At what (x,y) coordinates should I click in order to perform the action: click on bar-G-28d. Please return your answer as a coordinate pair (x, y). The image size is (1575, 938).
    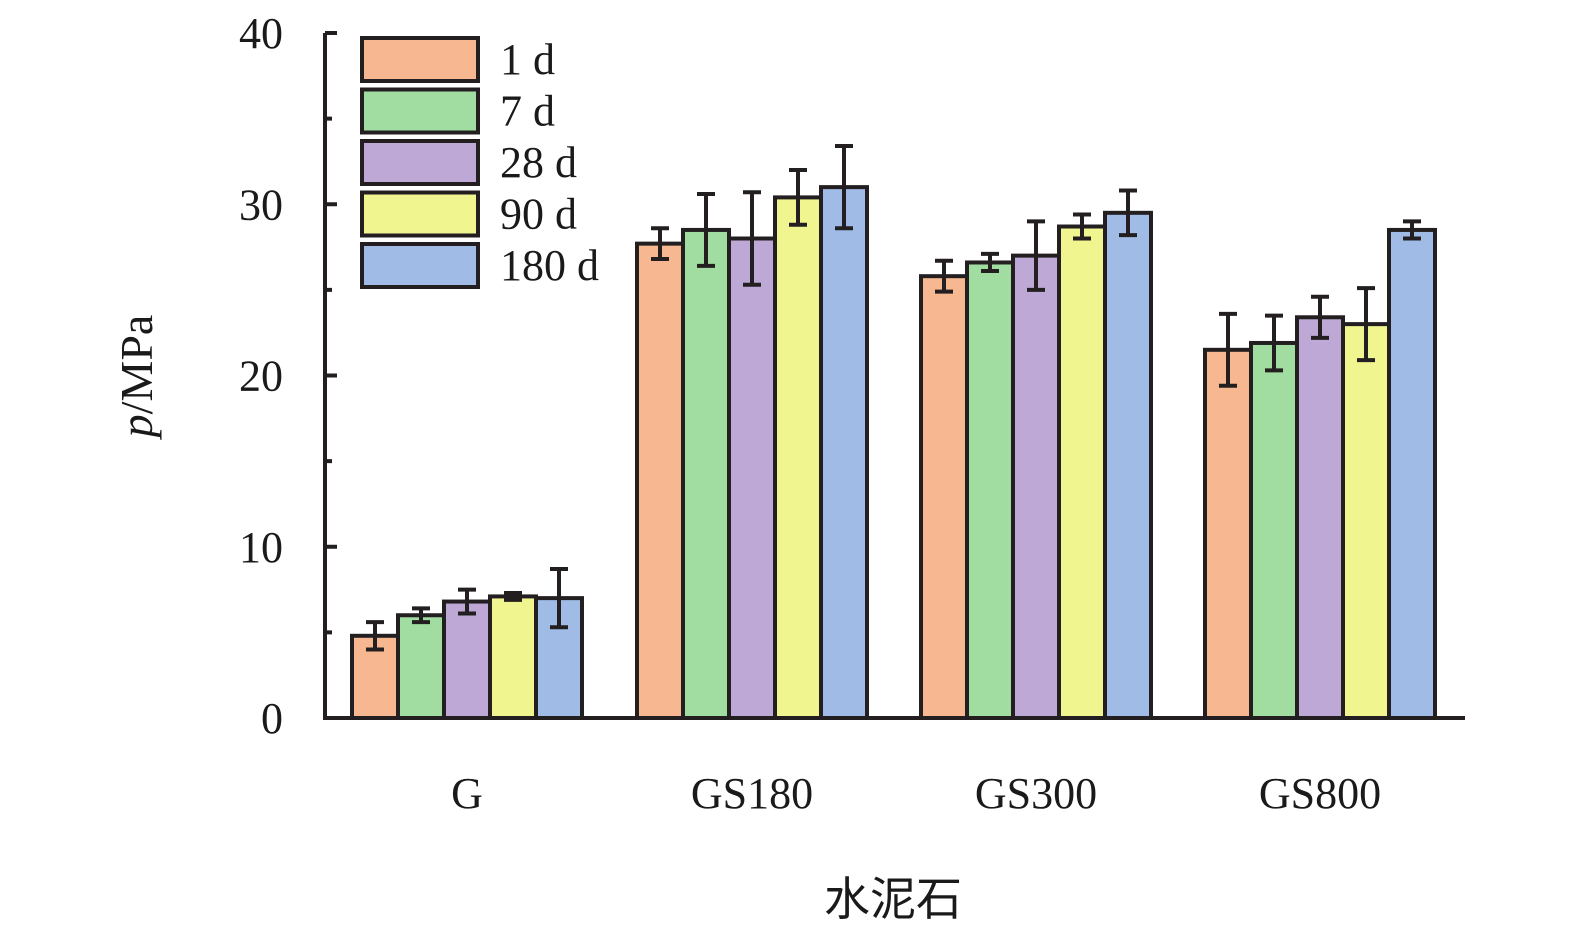
    Looking at the image, I should click on (467, 659).